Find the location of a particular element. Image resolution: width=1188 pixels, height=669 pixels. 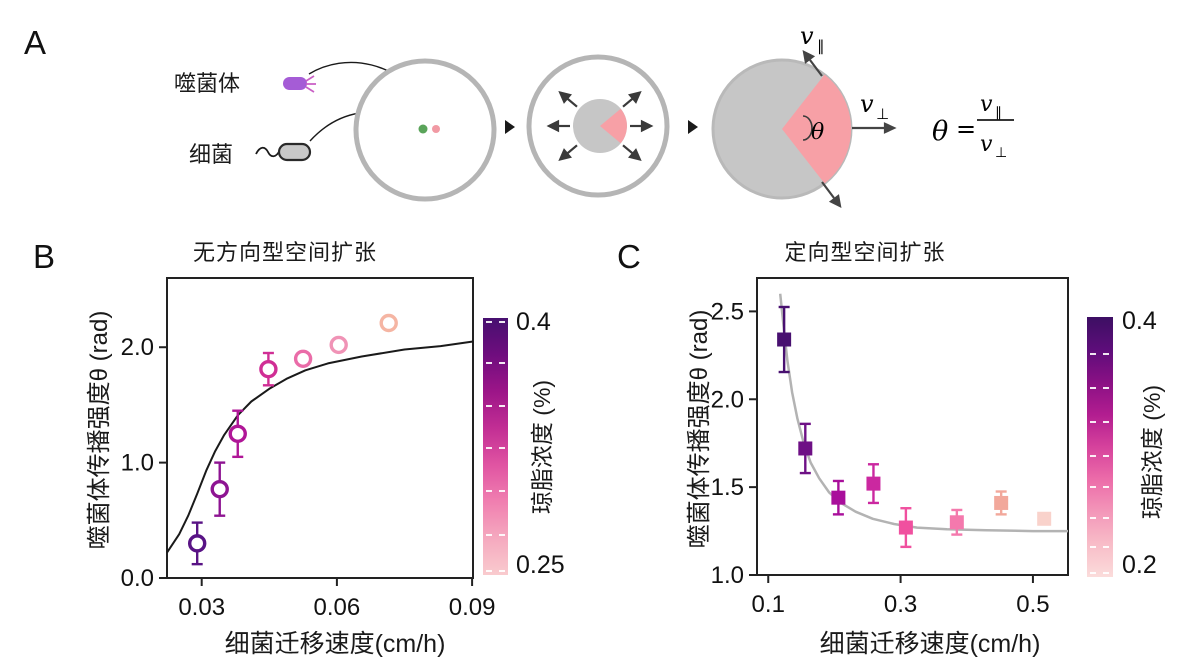

y-tick-label-C: 2.5 is located at coordinates (727, 311).